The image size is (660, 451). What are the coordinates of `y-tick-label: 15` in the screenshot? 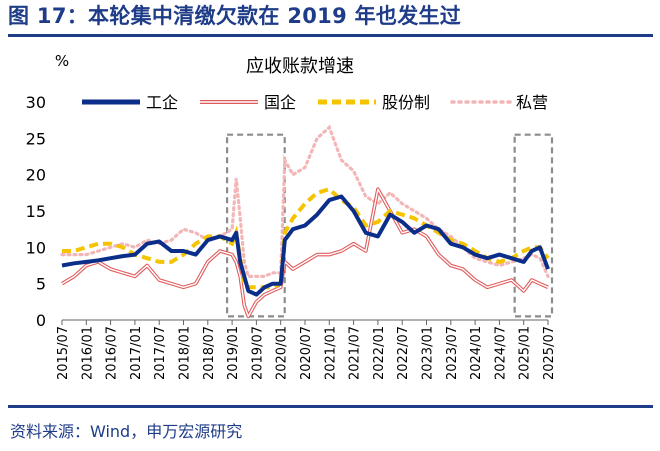 It's located at (36, 211).